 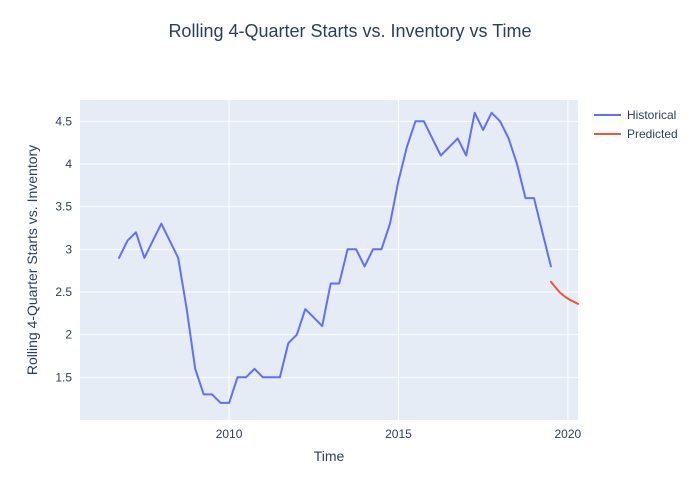 I want to click on y-axis-title: Rolling 4-Quarter Starts vs. Inventory, so click(x=32, y=260).